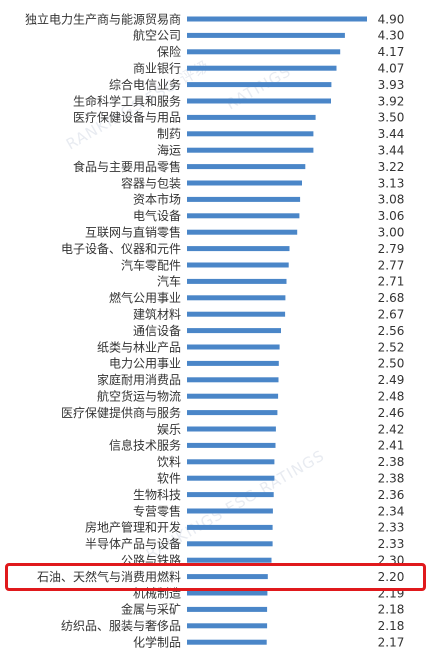 The height and width of the screenshot is (661, 431). What do you see at coordinates (121, 412) in the screenshot?
I see `category-label-24: 医疗保健提供商与服务` at bounding box center [121, 412].